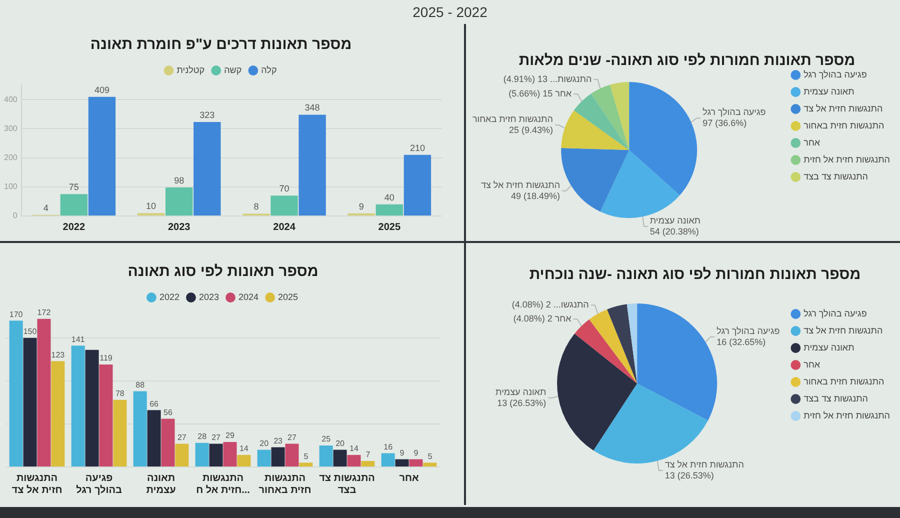 The width and height of the screenshot is (900, 518). I want to click on legend-label: 2025, so click(288, 297).